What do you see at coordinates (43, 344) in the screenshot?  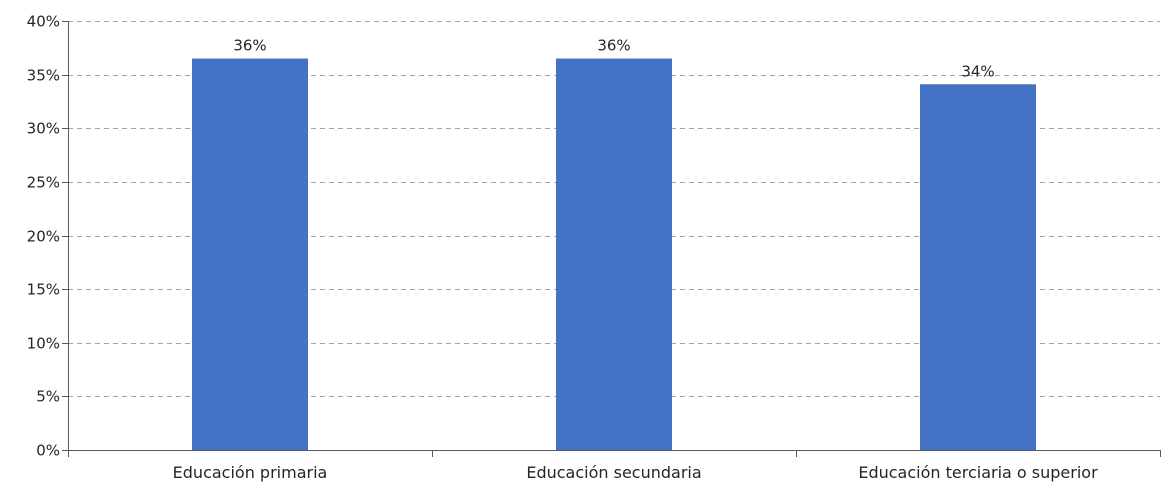 I see `y-tick-label-2: 10%` at bounding box center [43, 344].